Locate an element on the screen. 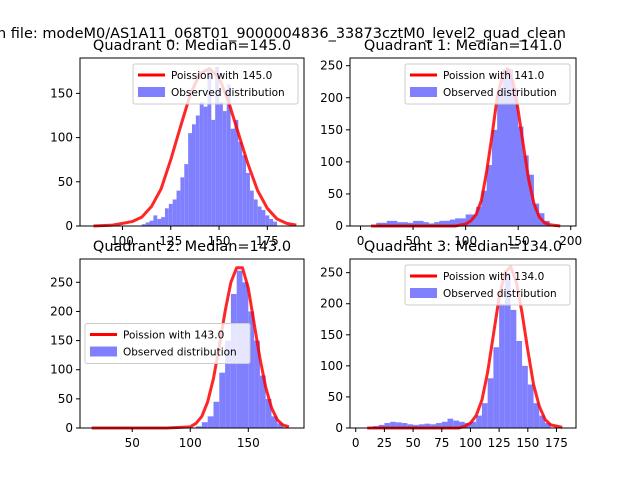 This screenshot has height=480, width=640. legend-label-poisson: Poission with 141.0 is located at coordinates (493, 76).